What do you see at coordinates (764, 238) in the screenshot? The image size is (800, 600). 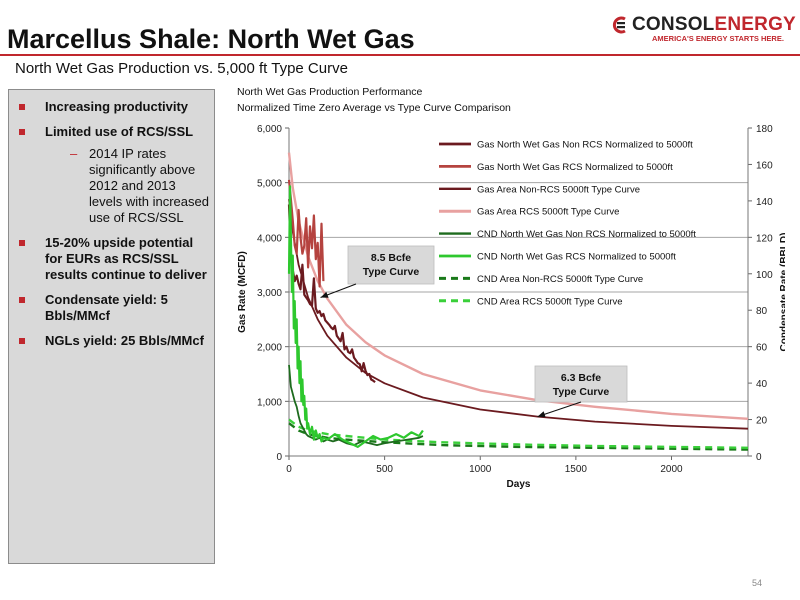 I see `y2-tick-label: 120` at bounding box center [764, 238].